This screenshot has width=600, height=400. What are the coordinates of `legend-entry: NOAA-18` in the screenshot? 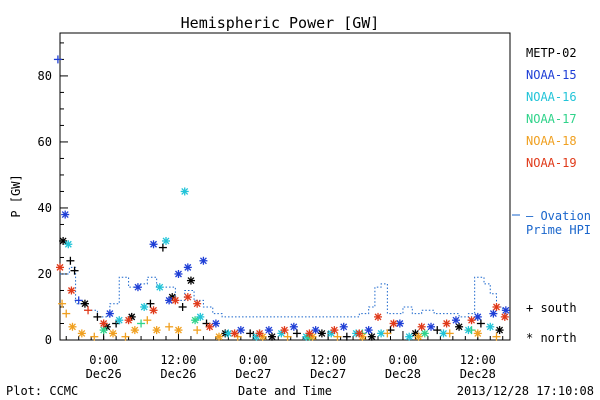 It's located at (551, 141).